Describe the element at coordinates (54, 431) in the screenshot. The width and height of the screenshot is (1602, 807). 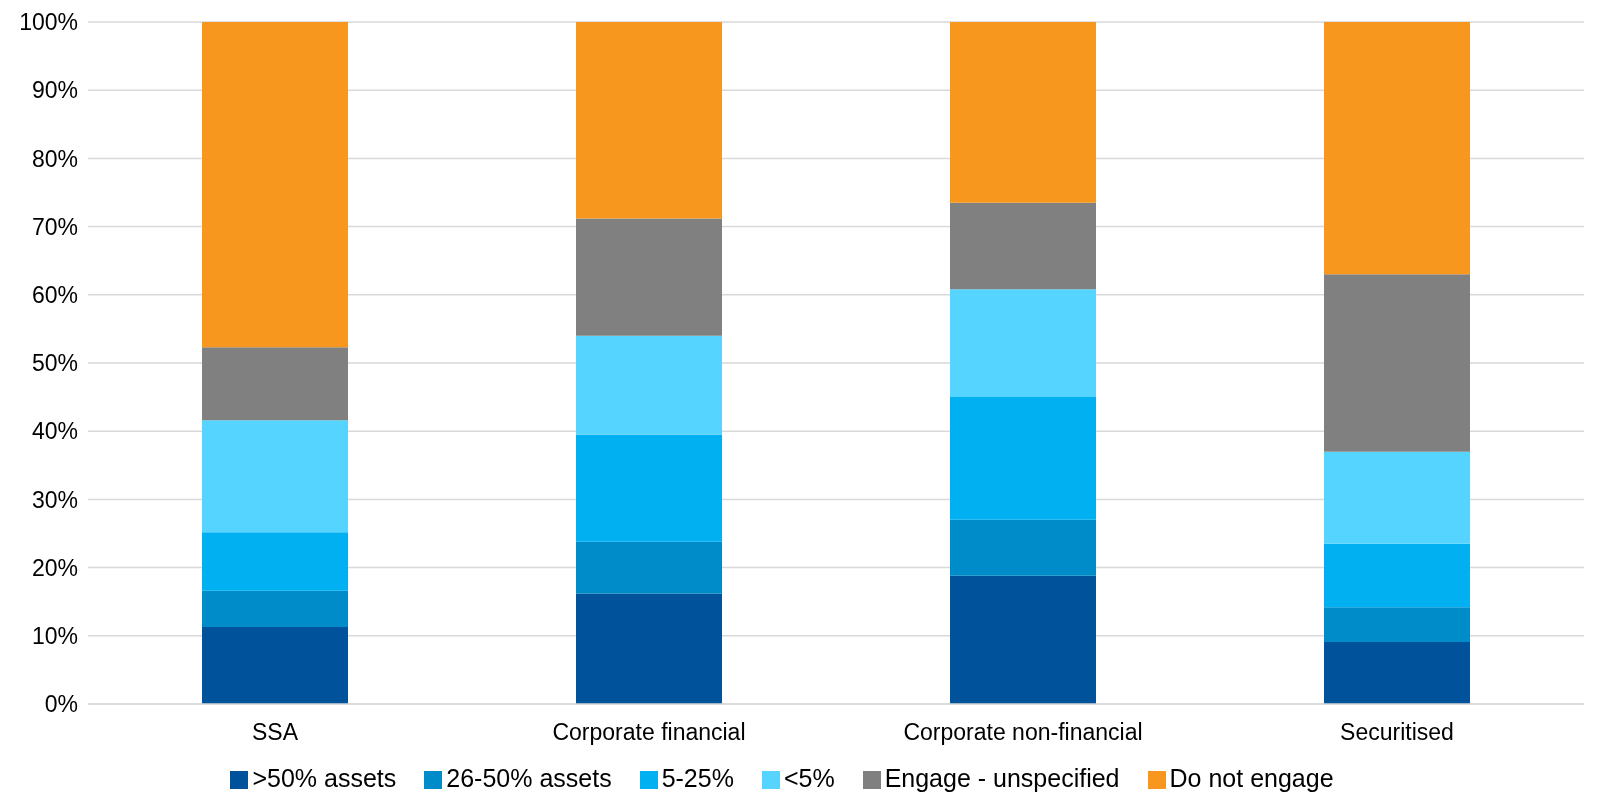
I see `y-tick-label: 40%` at that location.